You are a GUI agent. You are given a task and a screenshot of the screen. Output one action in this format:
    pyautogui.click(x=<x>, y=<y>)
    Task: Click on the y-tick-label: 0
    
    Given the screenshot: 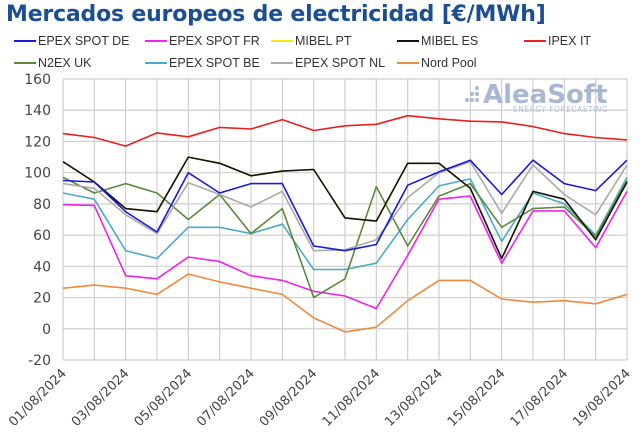 What is the action you would take?
    pyautogui.click(x=46, y=330)
    